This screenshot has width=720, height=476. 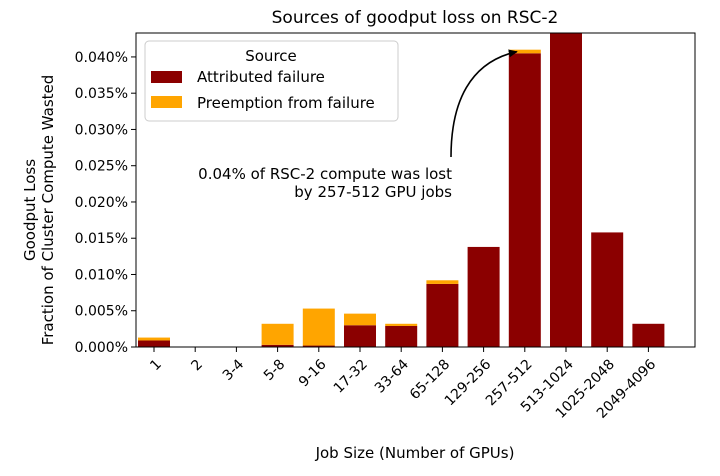 What do you see at coordinates (101, 130) in the screenshot?
I see `y-tick-label-6: 0.030%` at bounding box center [101, 130].